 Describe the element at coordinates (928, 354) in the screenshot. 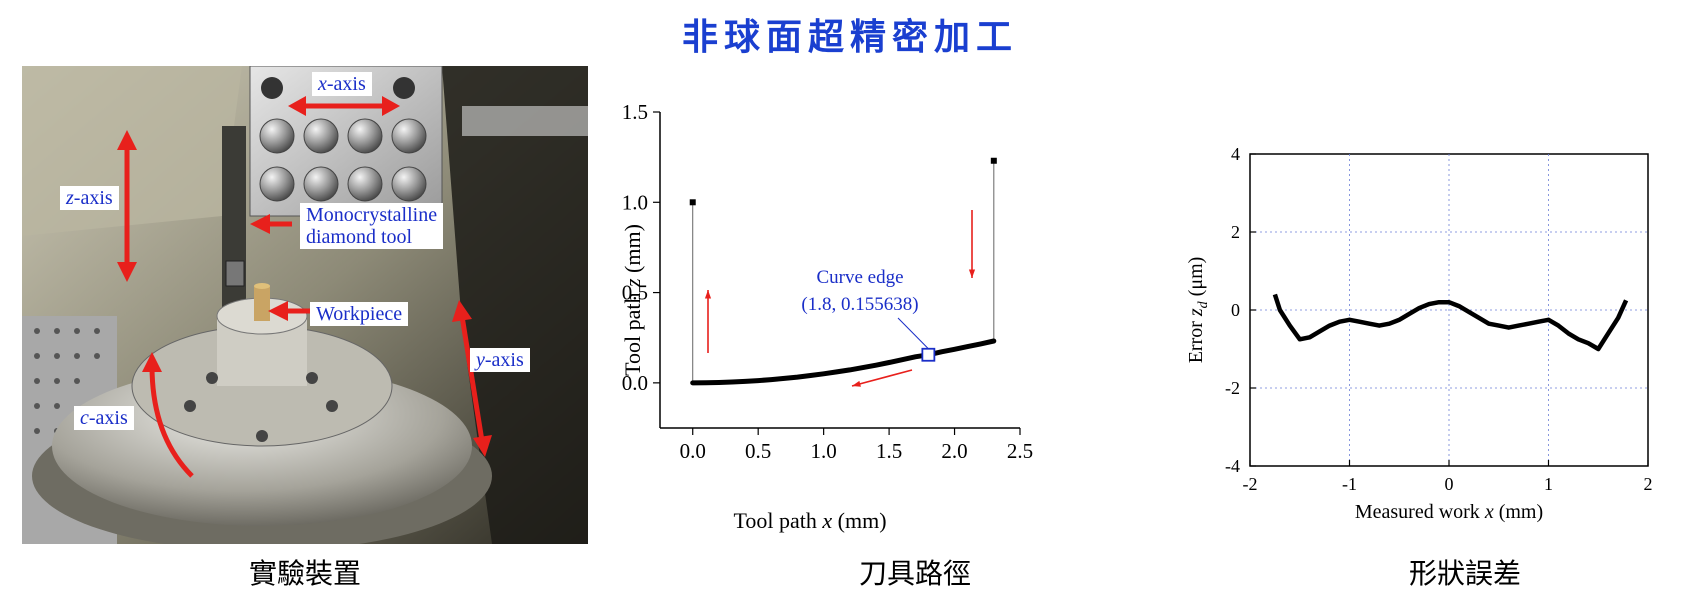

I see `curve-edge-marker` at that location.